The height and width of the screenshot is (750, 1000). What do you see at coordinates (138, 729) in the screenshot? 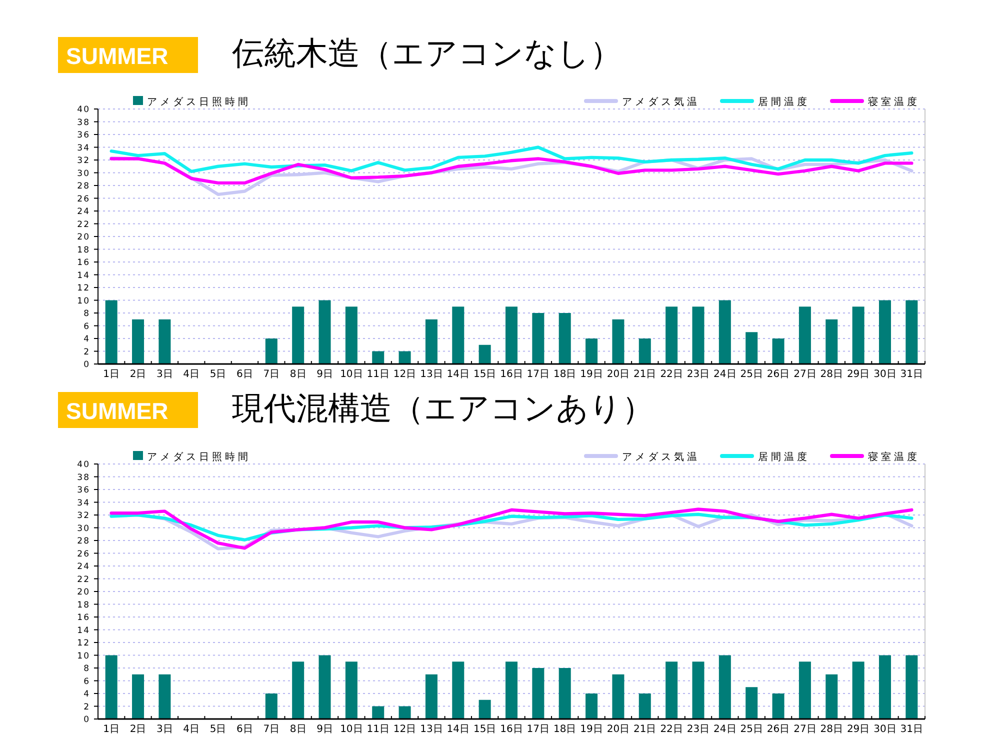
I see `x-tick-label: 2日` at bounding box center [138, 729].